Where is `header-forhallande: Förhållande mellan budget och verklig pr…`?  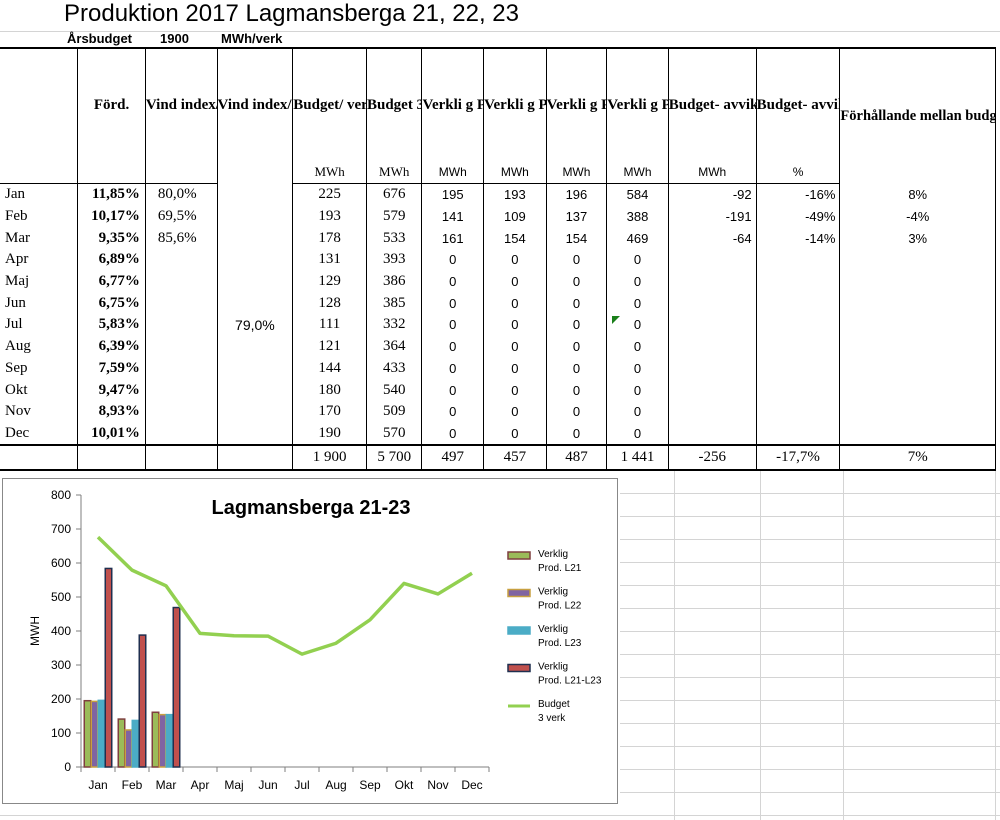
header-forhallande: Förhållande mellan budget och verklig pr… is located at coordinates (917, 115).